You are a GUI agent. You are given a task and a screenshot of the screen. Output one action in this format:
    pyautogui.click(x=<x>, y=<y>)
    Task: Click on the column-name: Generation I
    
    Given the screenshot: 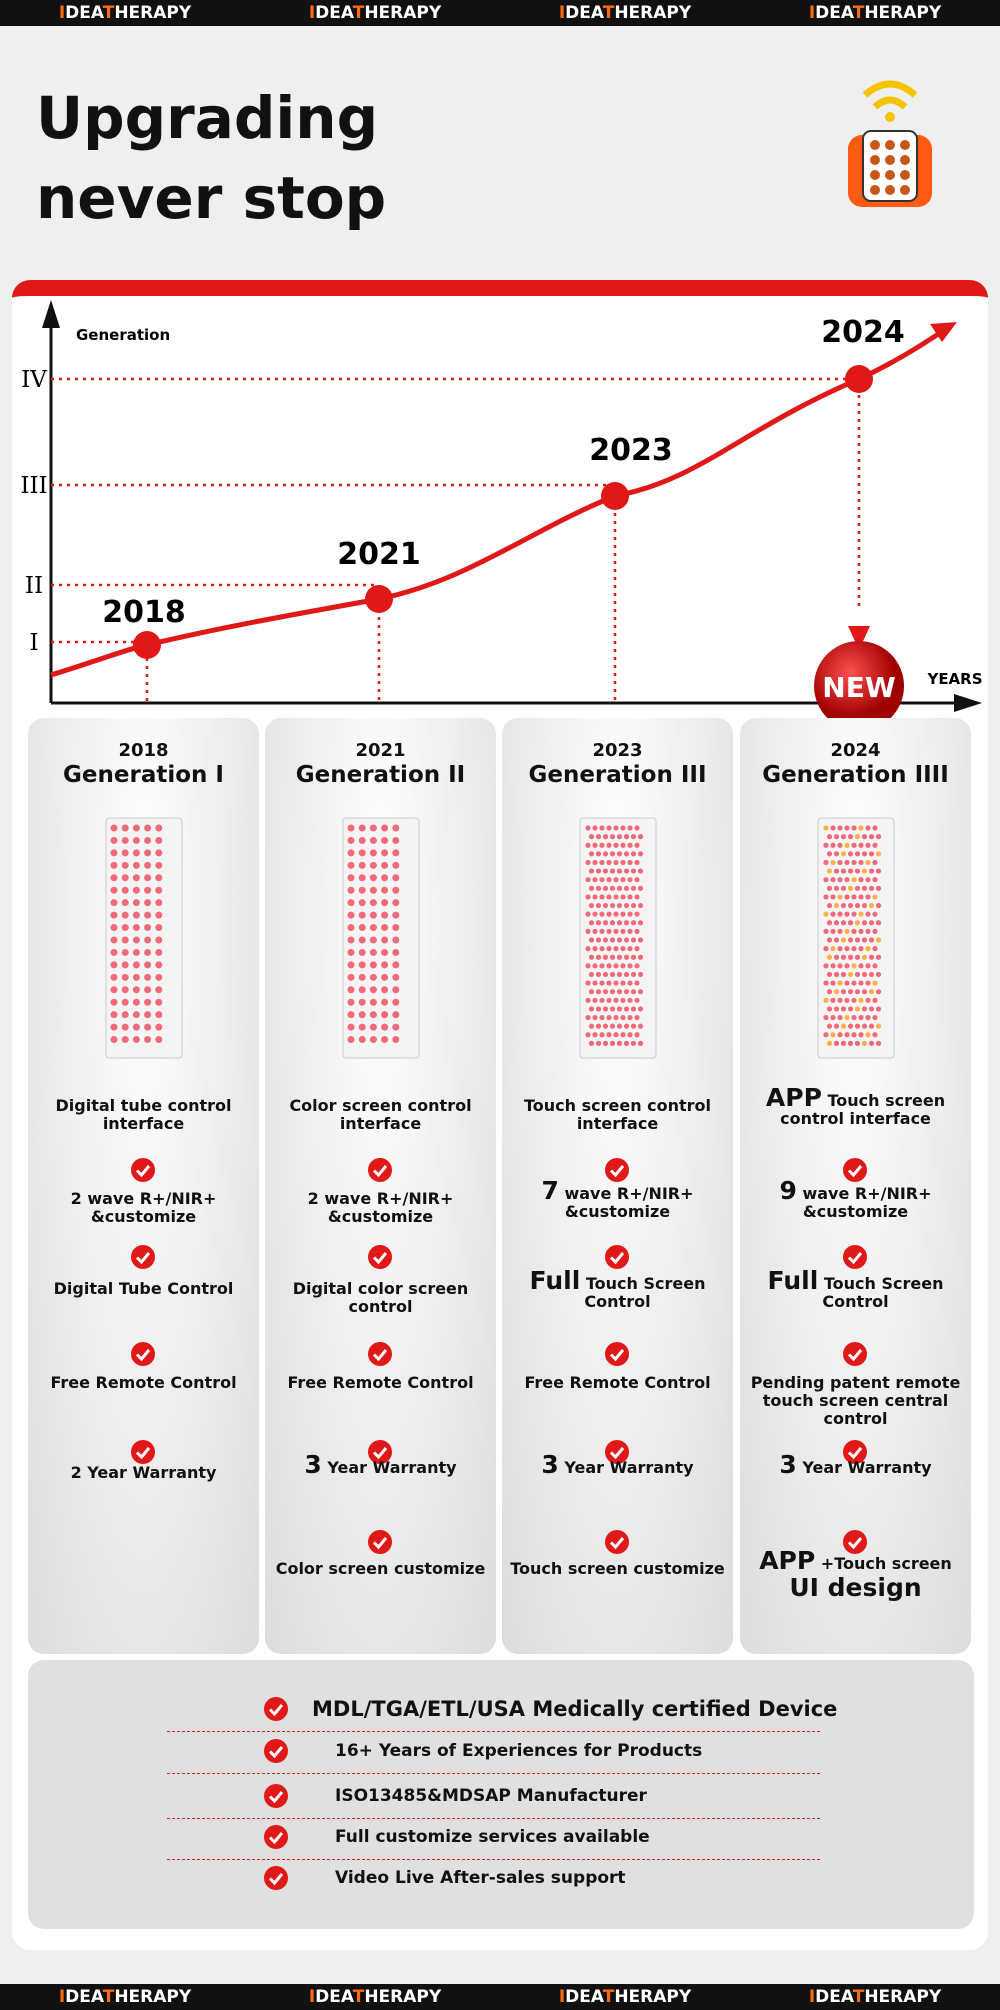 What is the action you would take?
    pyautogui.click(x=143, y=775)
    